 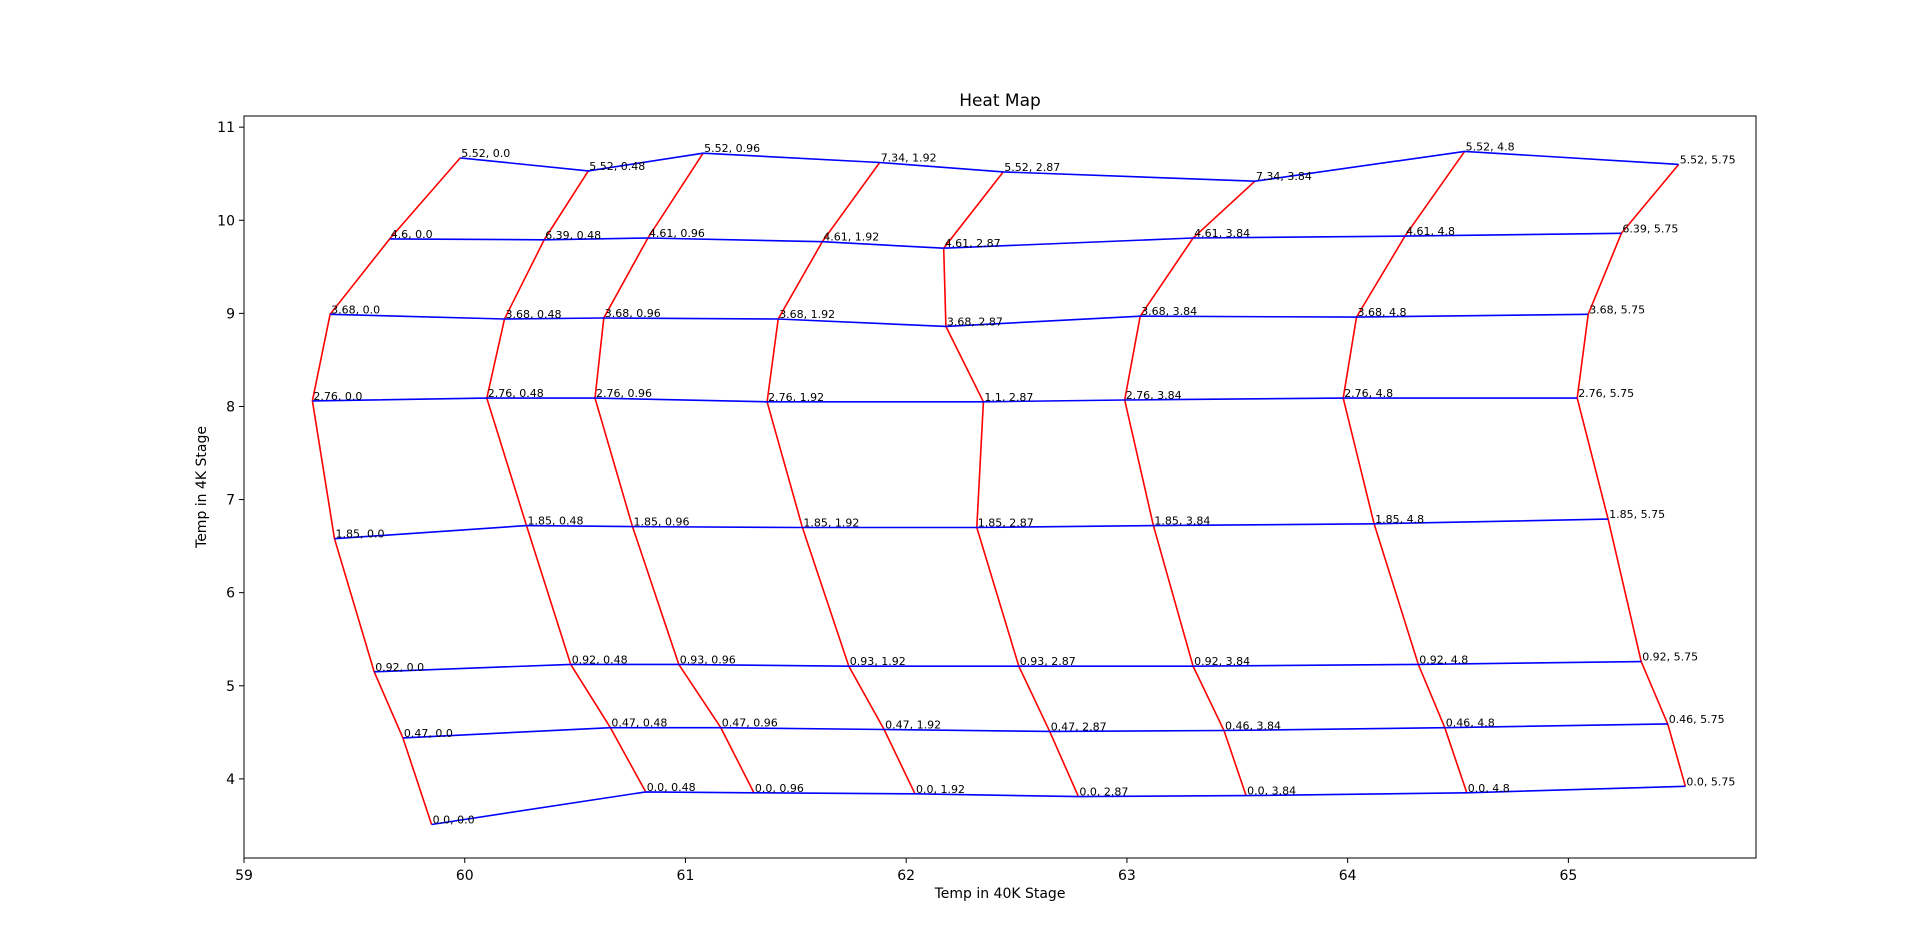 What do you see at coordinates (1348, 876) in the screenshot?
I see `x-tick-label: 64` at bounding box center [1348, 876].